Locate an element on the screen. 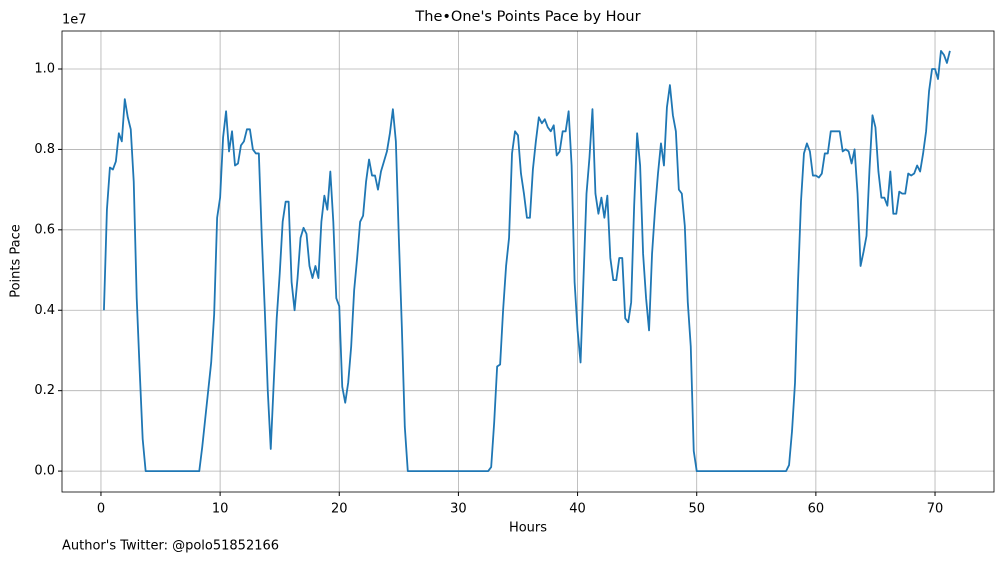 Image resolution: width=1001 pixels, height=562 pixels. x-axis-label: Hours is located at coordinates (528, 528).